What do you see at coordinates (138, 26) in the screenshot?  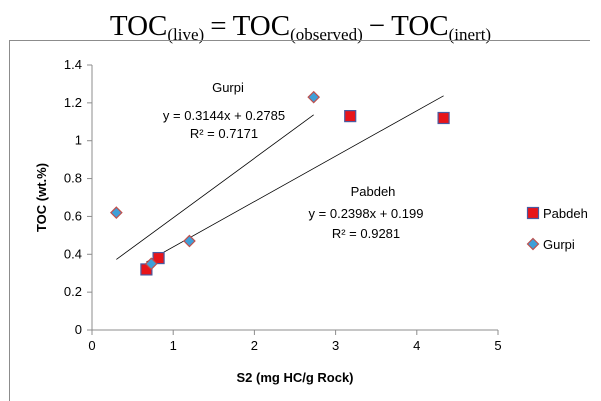 I see `equation-lhs: TOC` at bounding box center [138, 26].